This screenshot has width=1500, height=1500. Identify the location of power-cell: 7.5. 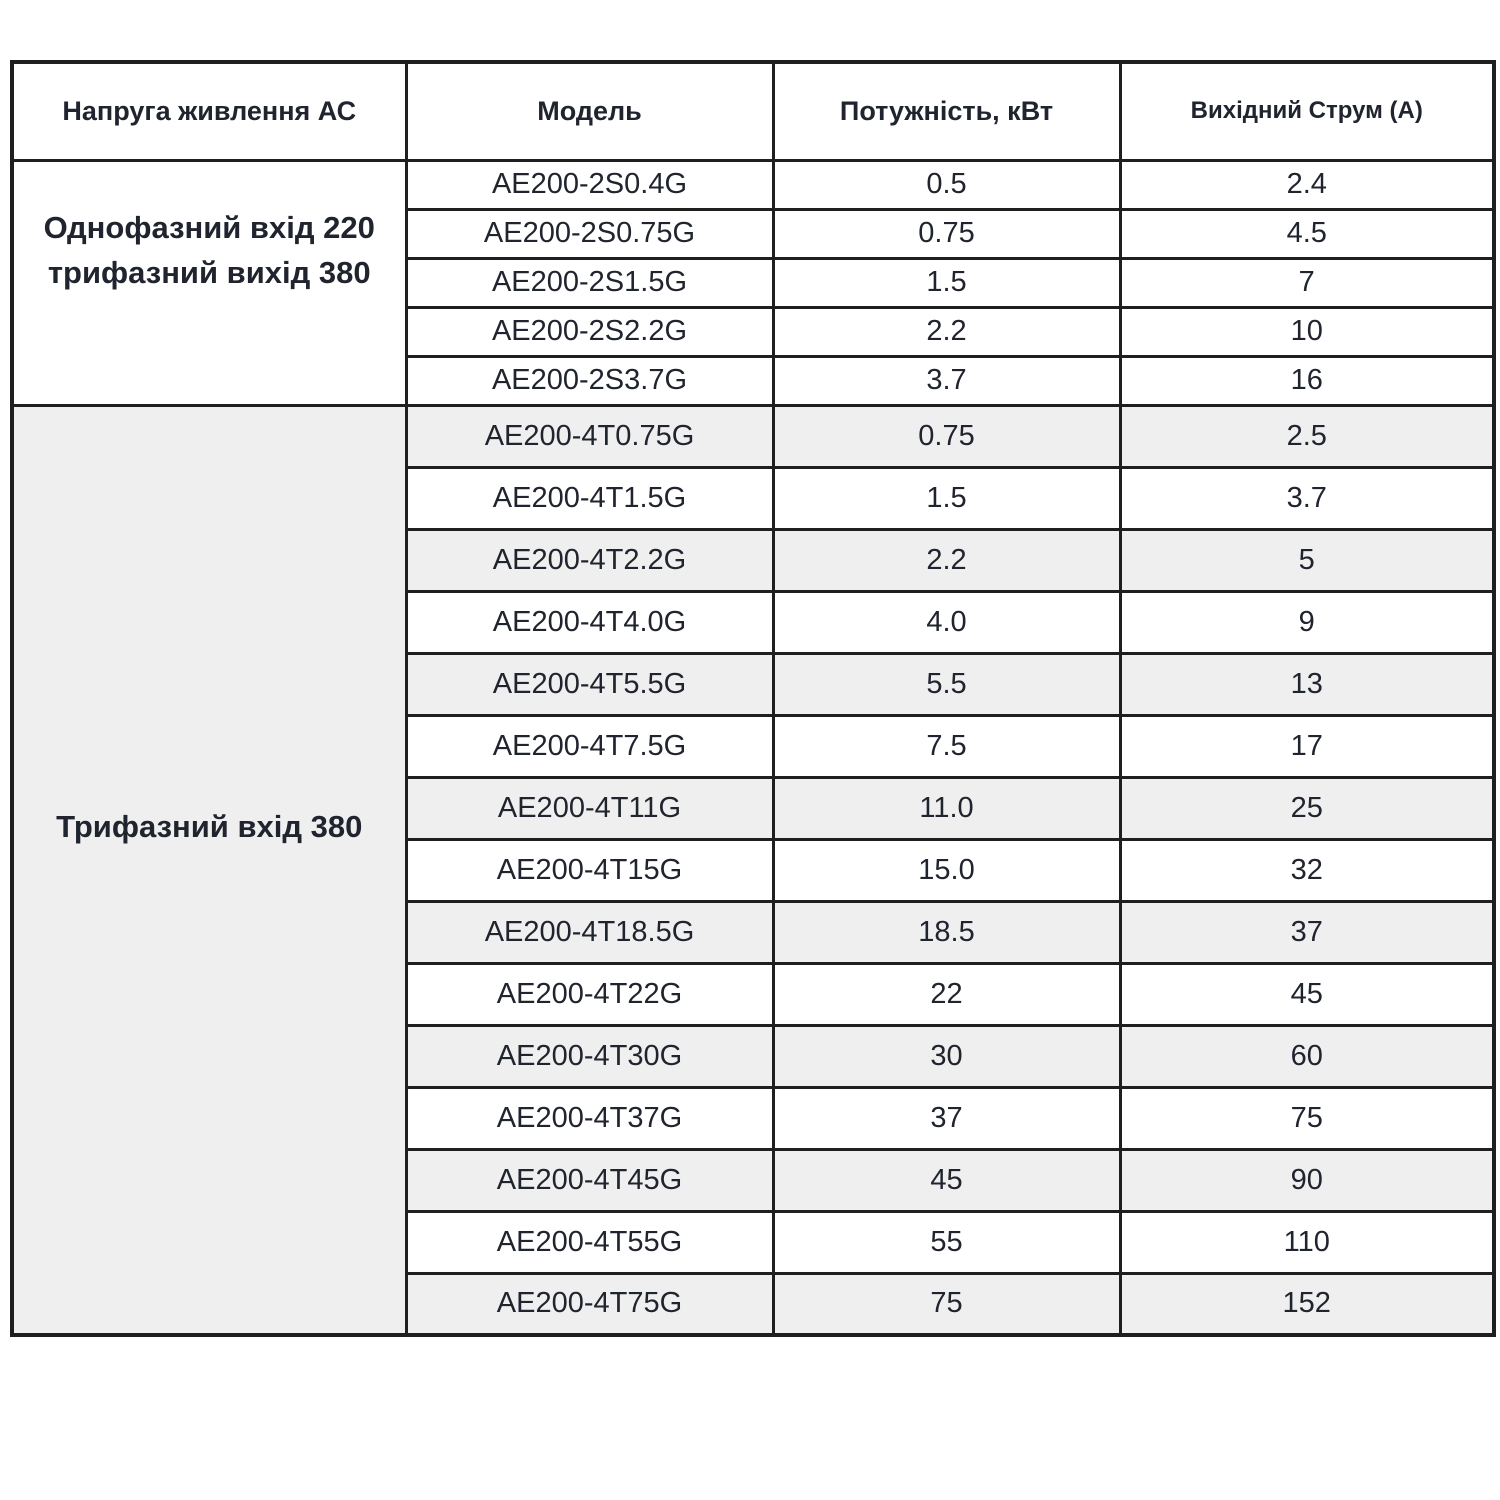
(946, 746).